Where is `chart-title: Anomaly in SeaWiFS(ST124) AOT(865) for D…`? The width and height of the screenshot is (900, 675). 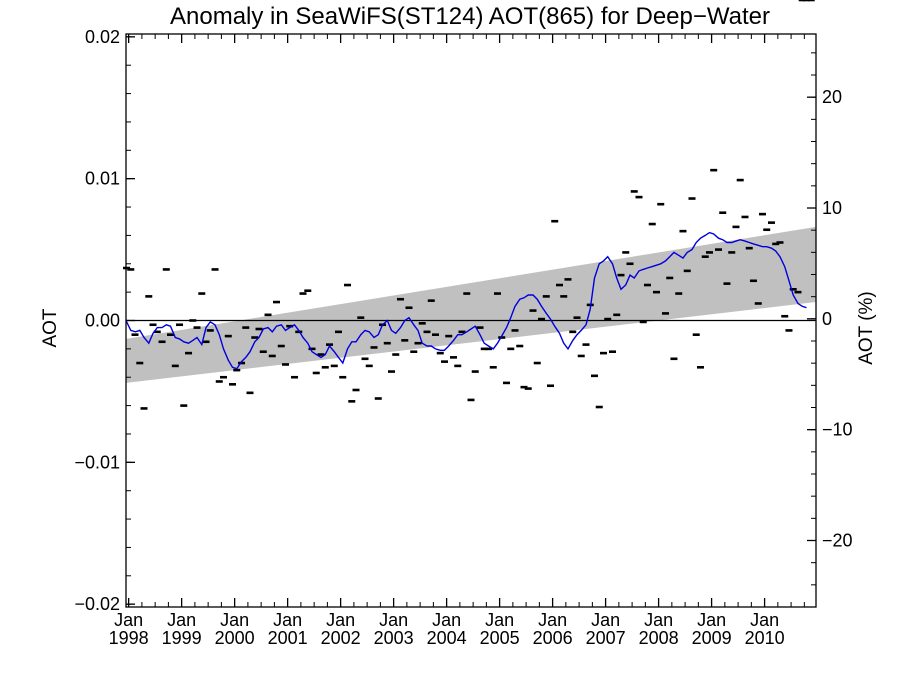
chart-title: Anomaly in SeaWiFS(ST124) AOT(865) for D… is located at coordinates (470, 16).